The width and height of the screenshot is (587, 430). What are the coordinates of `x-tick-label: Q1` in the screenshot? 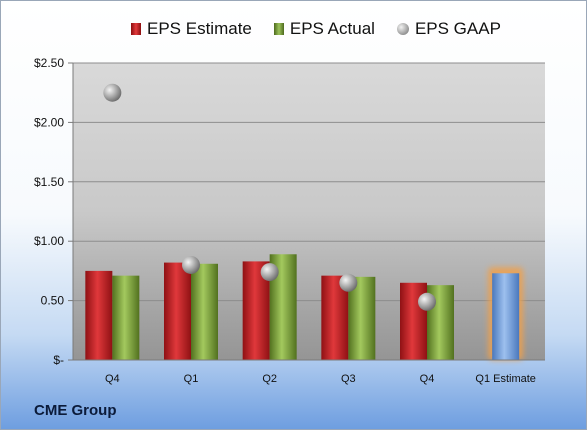 It's located at (191, 379).